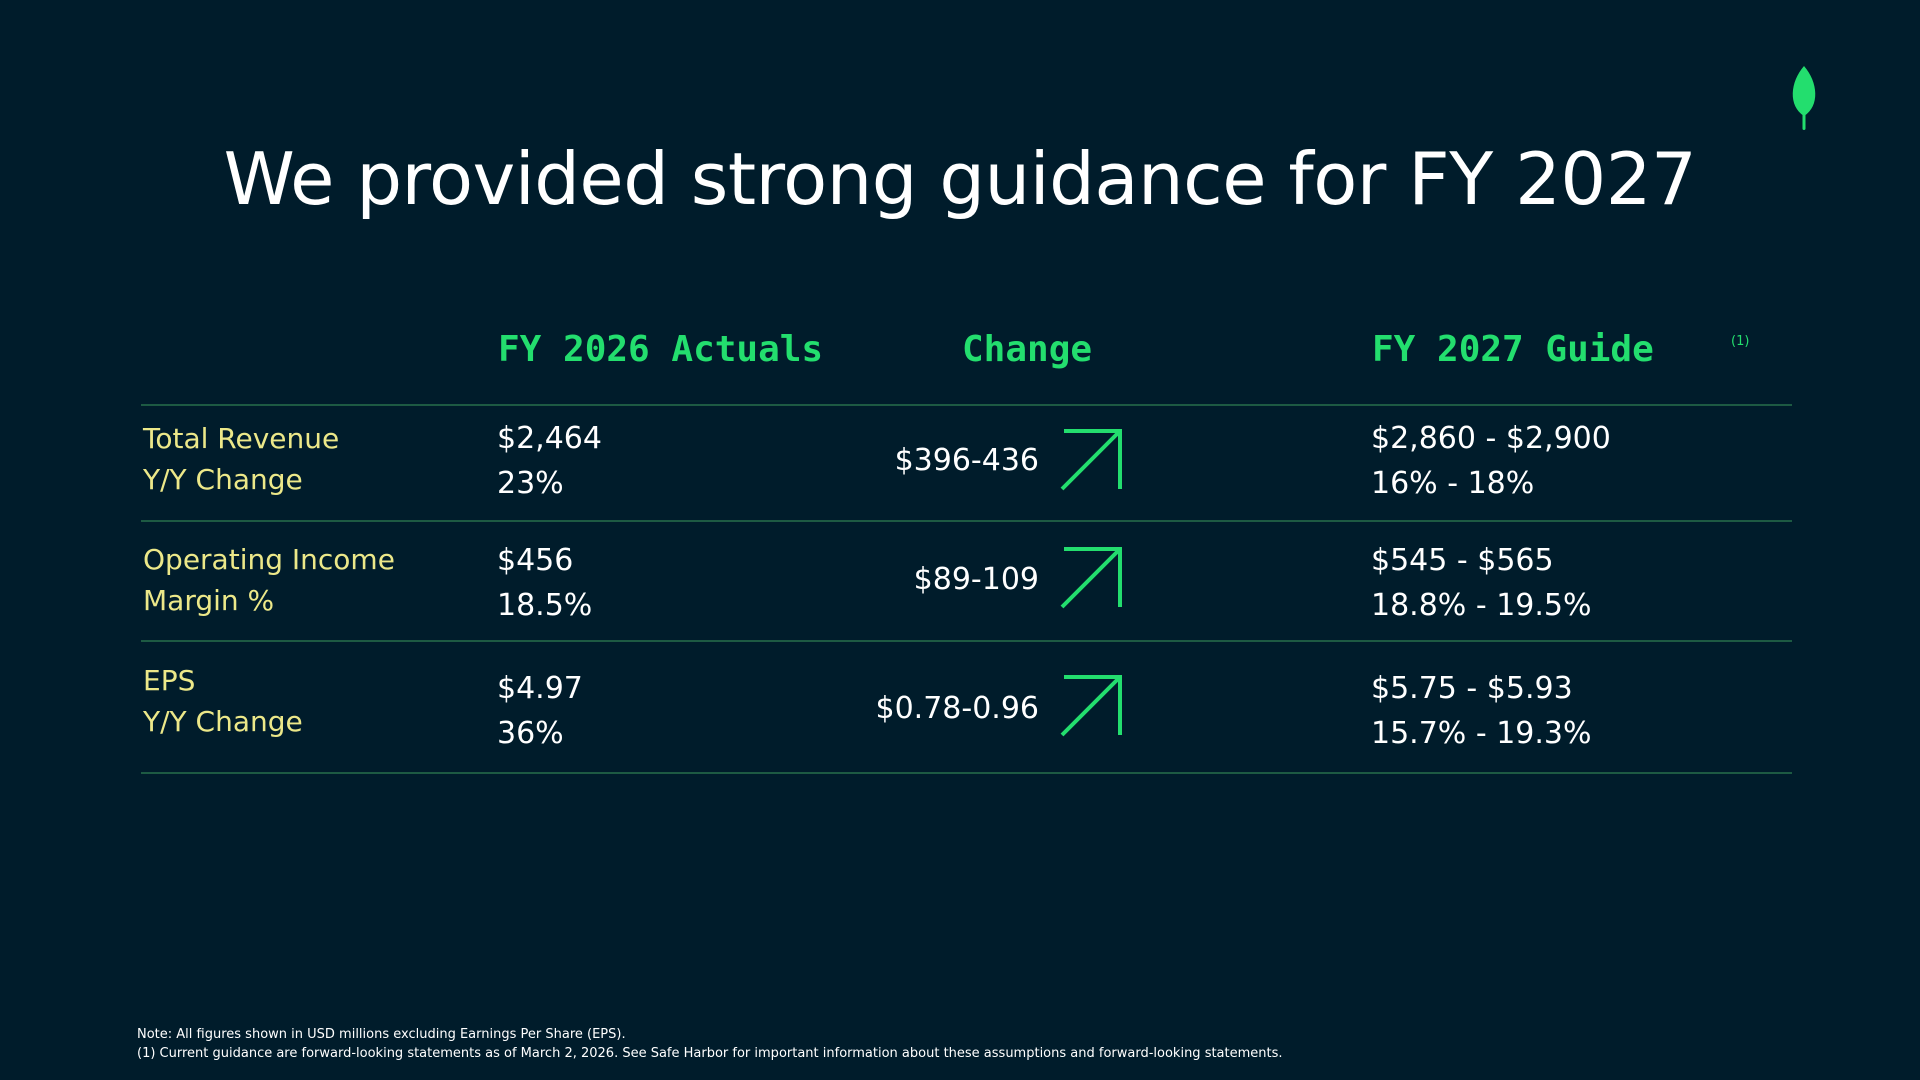 Image resolution: width=1920 pixels, height=1080 pixels. Describe the element at coordinates (1740, 341) in the screenshot. I see `guide-footnote-ref: (1)` at that location.